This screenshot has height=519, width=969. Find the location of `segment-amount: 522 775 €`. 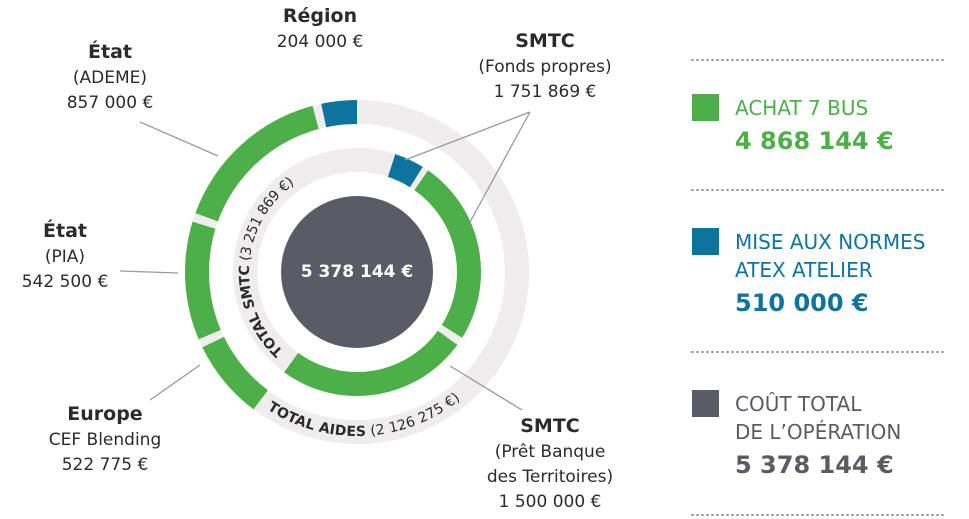

segment-amount: 522 775 € is located at coordinates (105, 465).